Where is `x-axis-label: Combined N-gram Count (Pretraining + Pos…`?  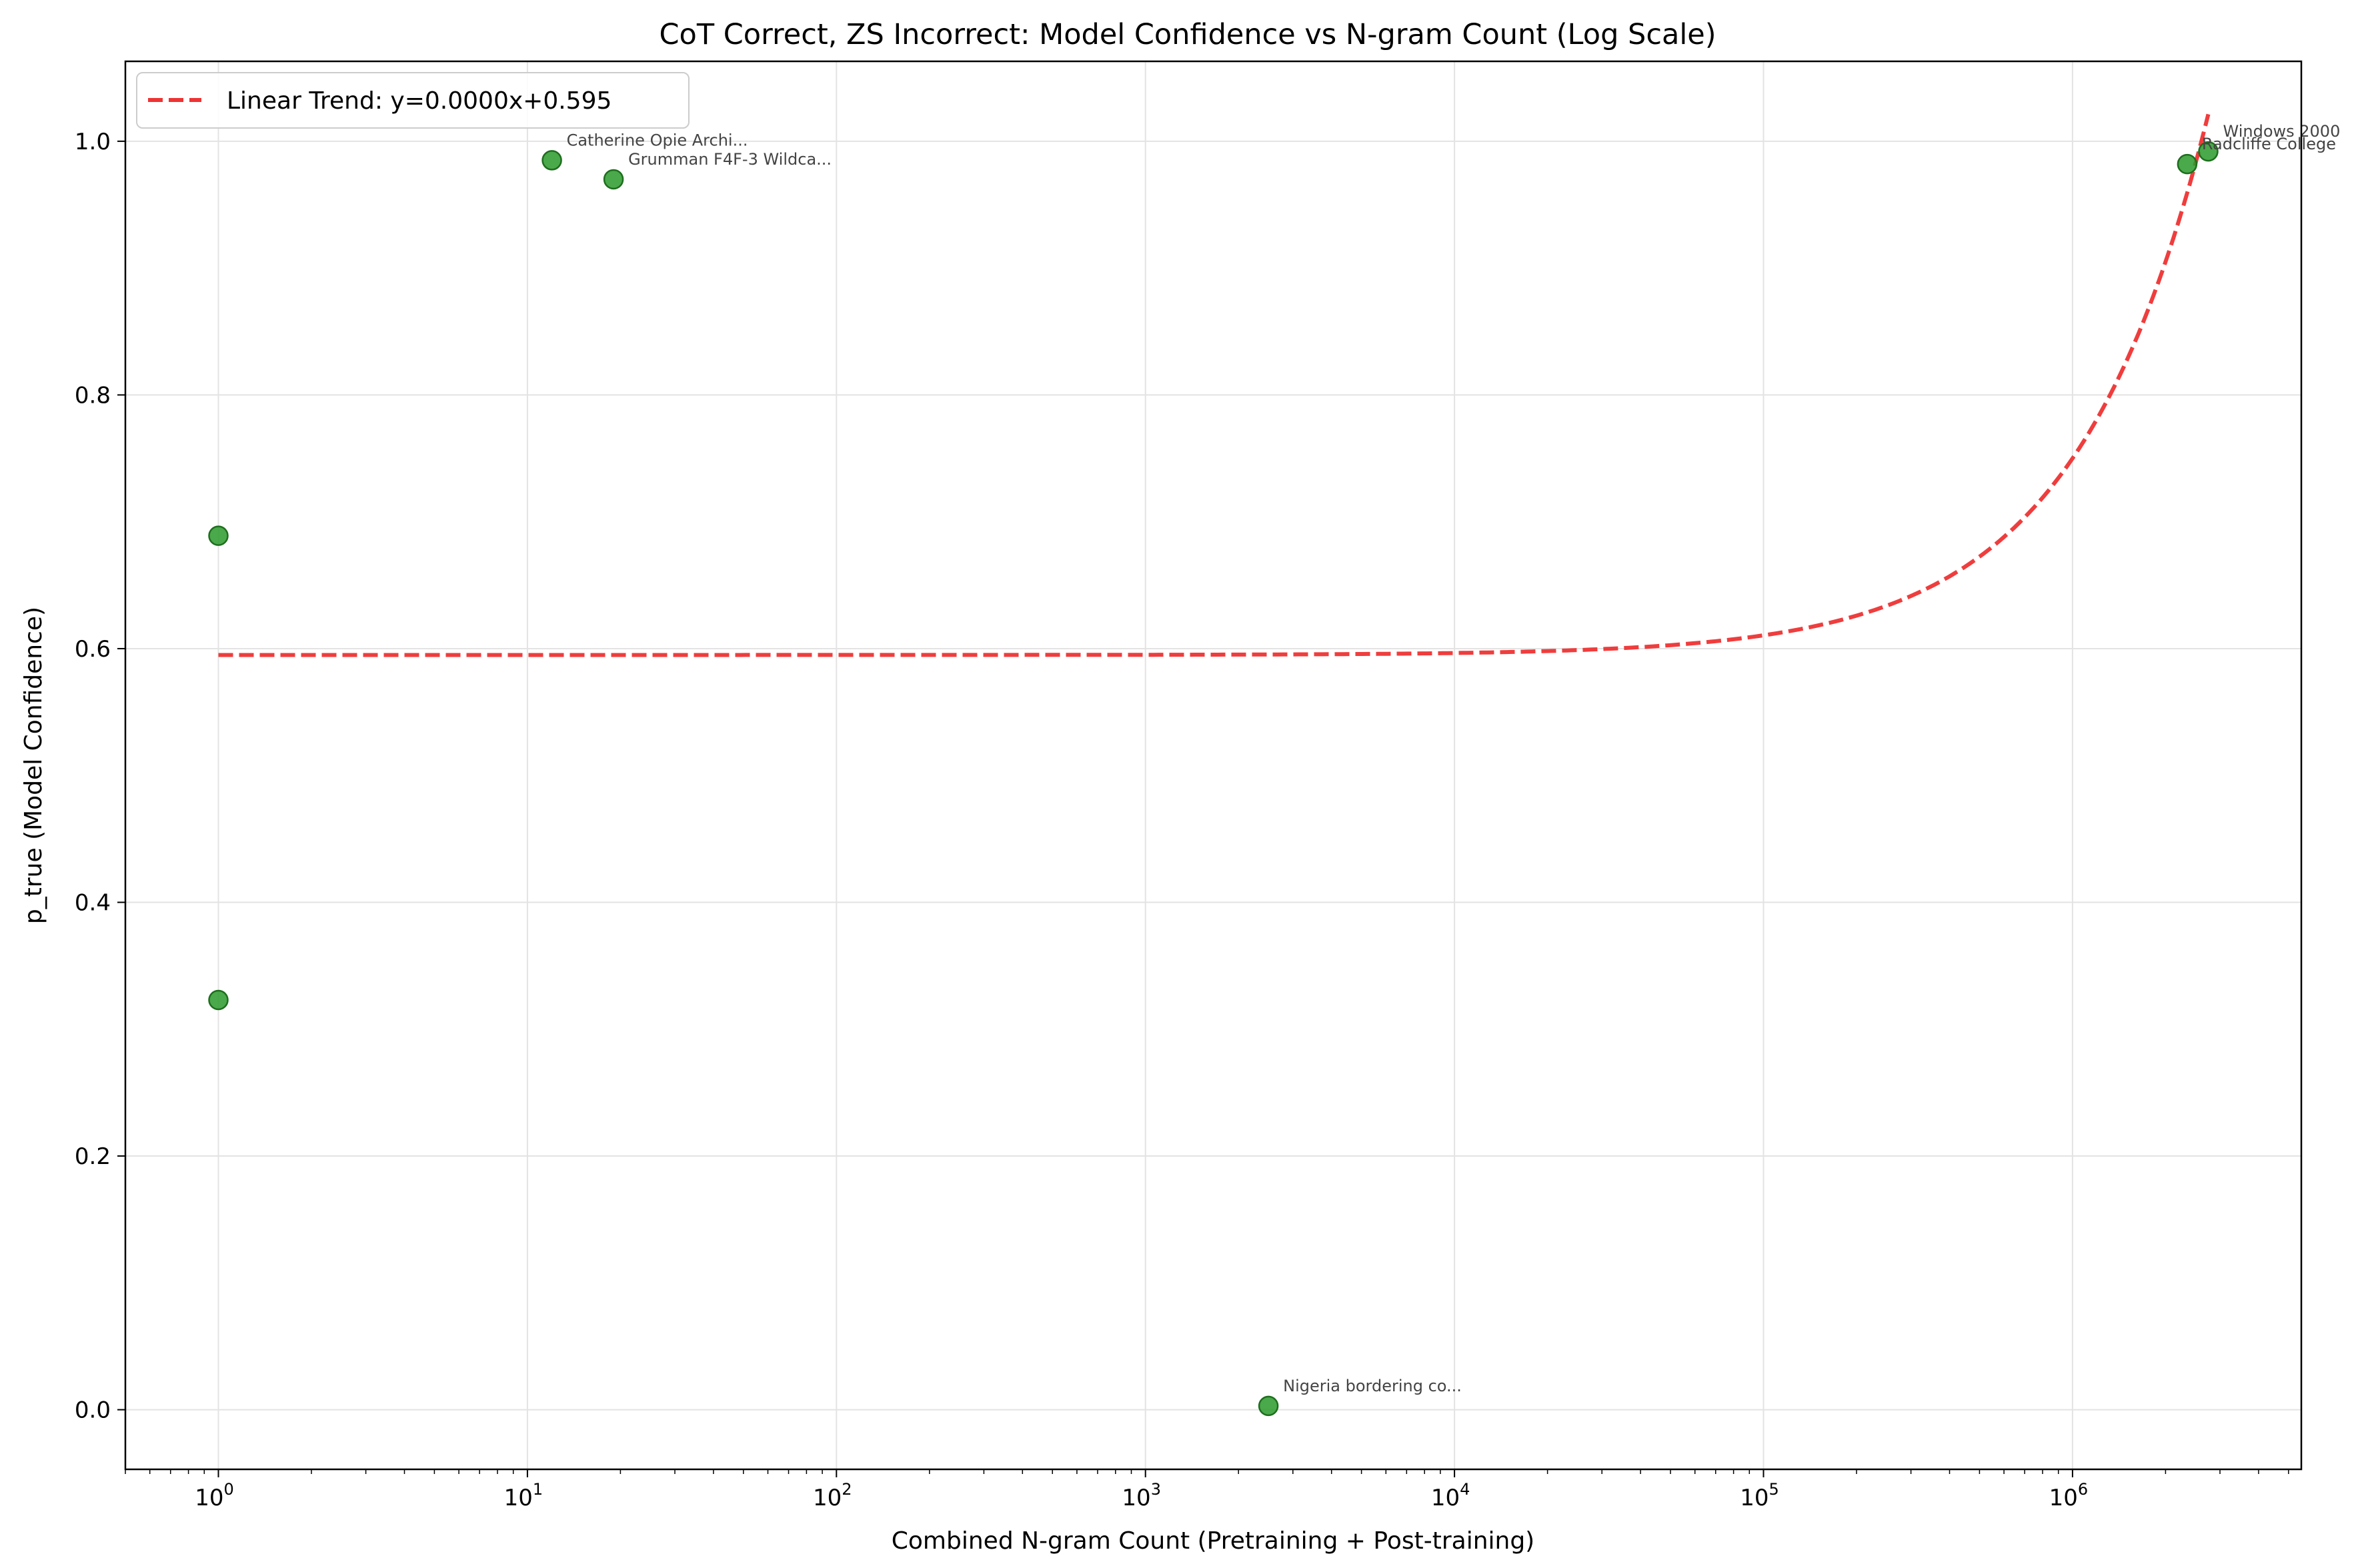 x-axis-label: Combined N-gram Count (Pretraining + Pos… is located at coordinates (1213, 1541).